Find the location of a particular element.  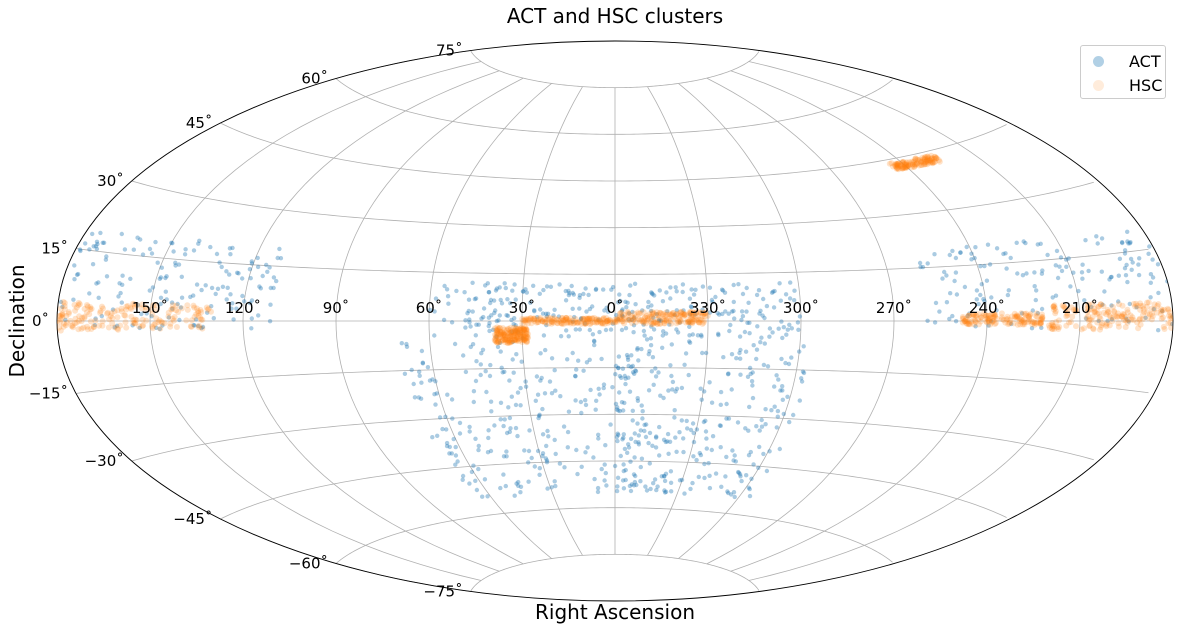

parallel-line is located at coordinates (615, 572).